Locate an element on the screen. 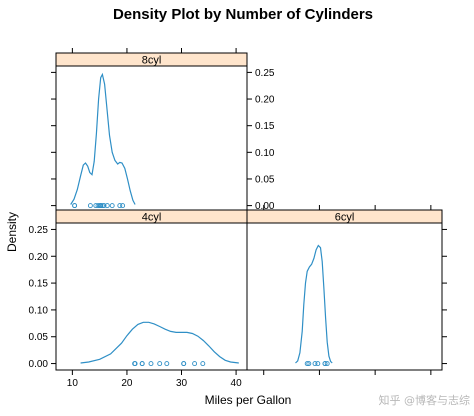 Image resolution: width=474 pixels, height=416 pixels. panel-frame-4cyl is located at coordinates (151, 296).